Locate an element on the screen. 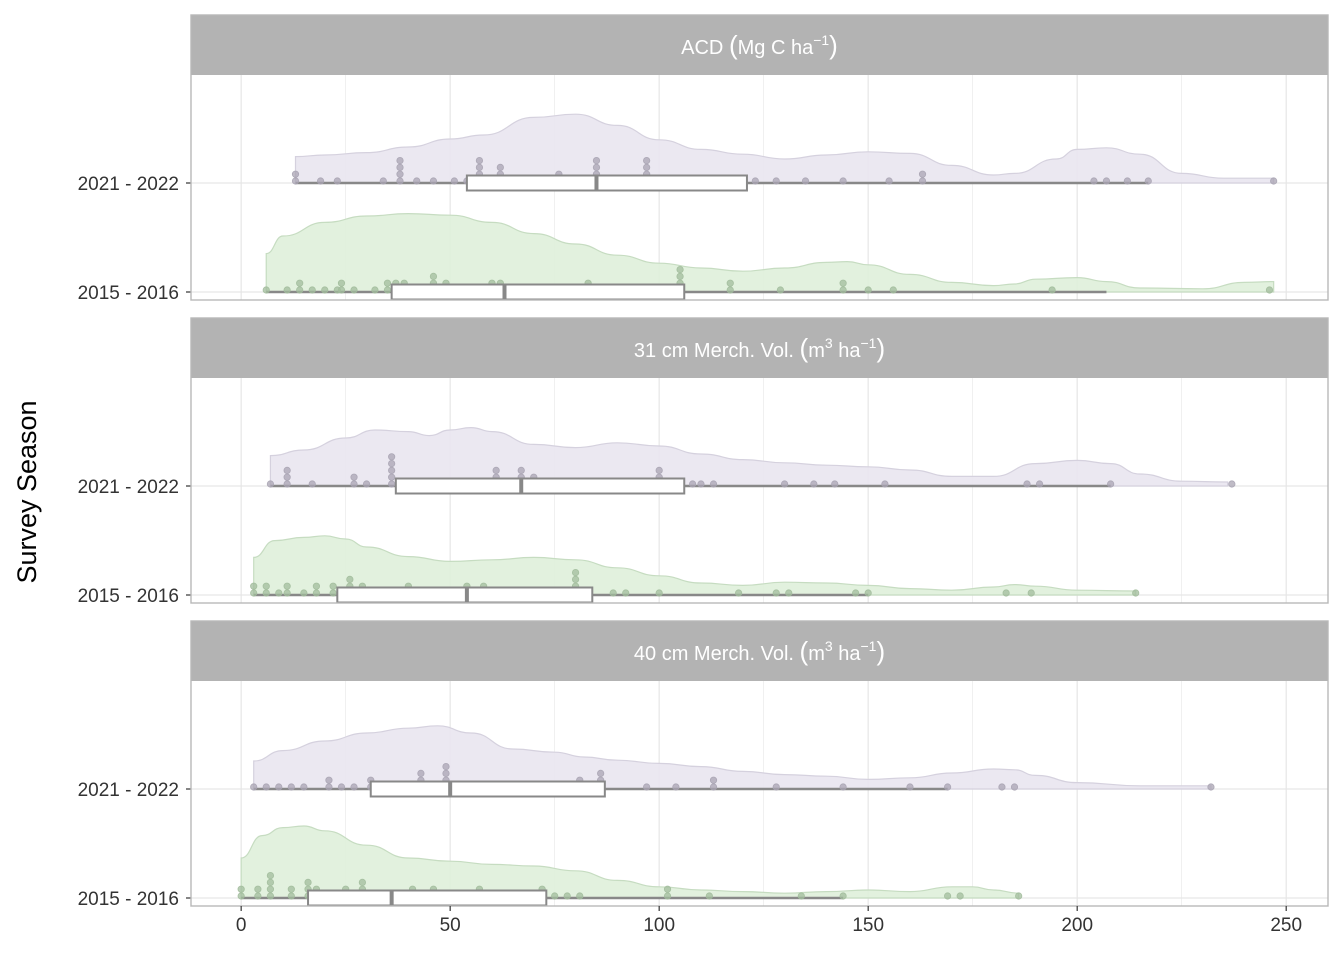  x-tick-label: 200 is located at coordinates (1077, 925).